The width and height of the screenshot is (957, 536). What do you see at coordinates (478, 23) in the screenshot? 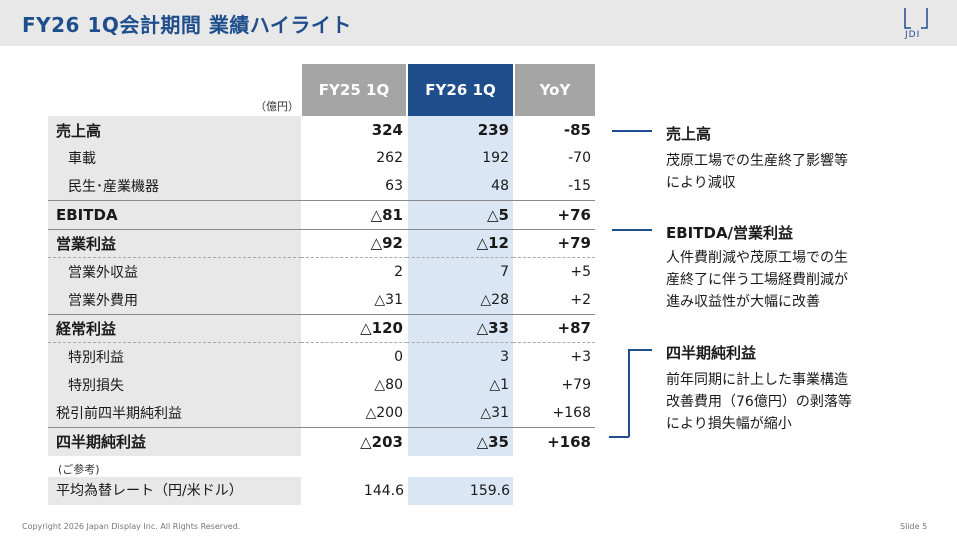
I see `header-bar: FY26 1Q会計期間 業績ハイライト JDI` at bounding box center [478, 23].